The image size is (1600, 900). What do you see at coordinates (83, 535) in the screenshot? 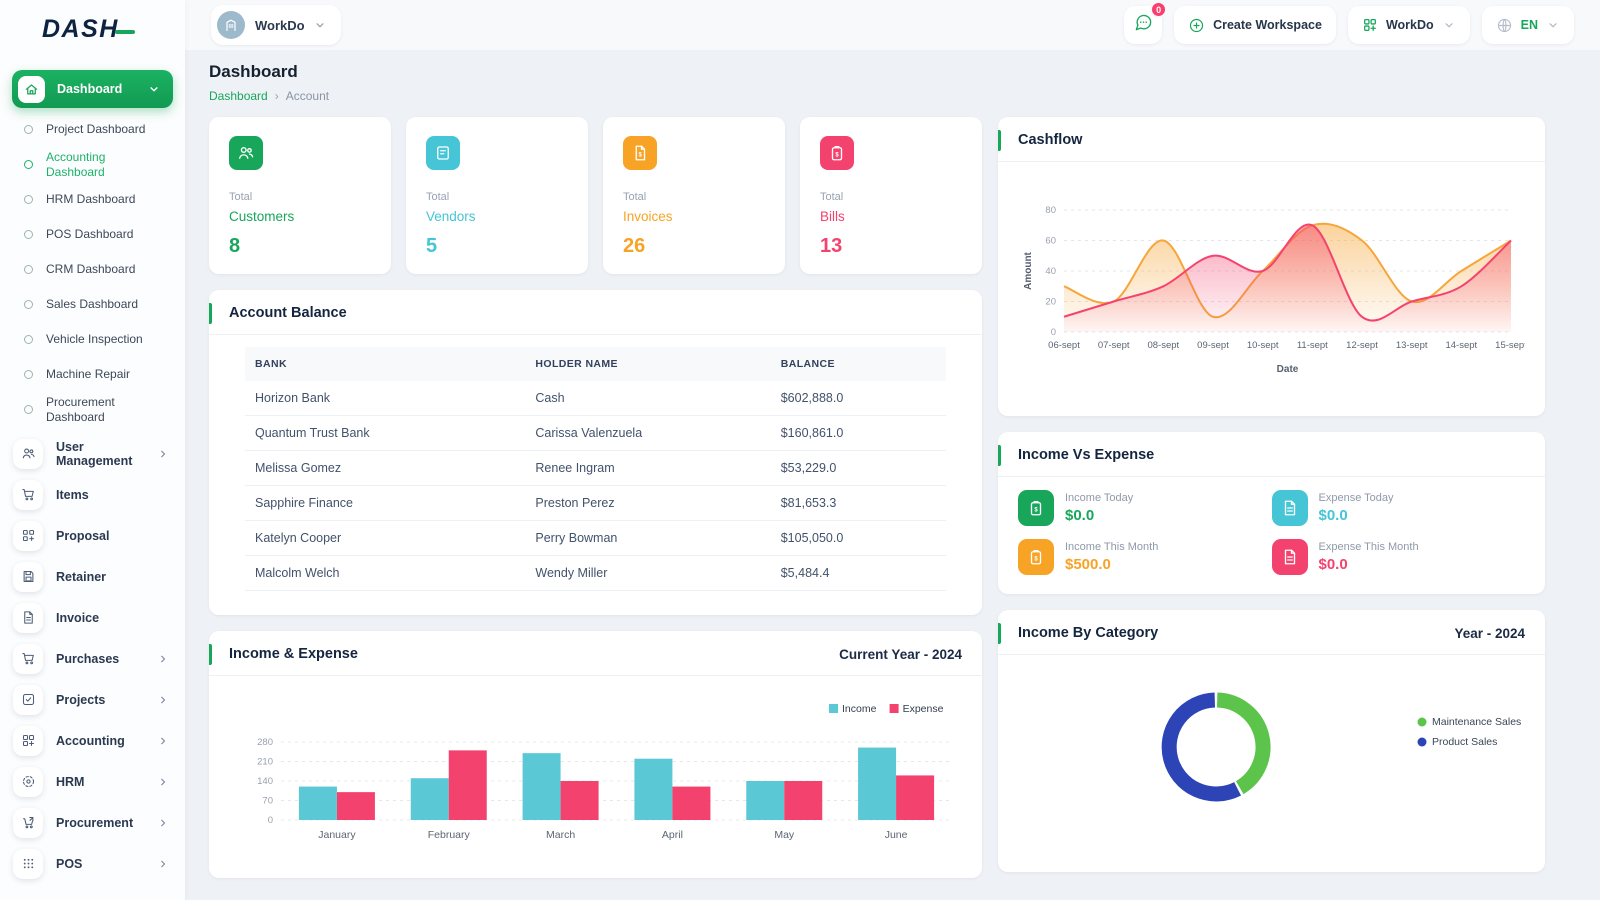
I see `sidebar-item-label: Proposal` at bounding box center [83, 535].